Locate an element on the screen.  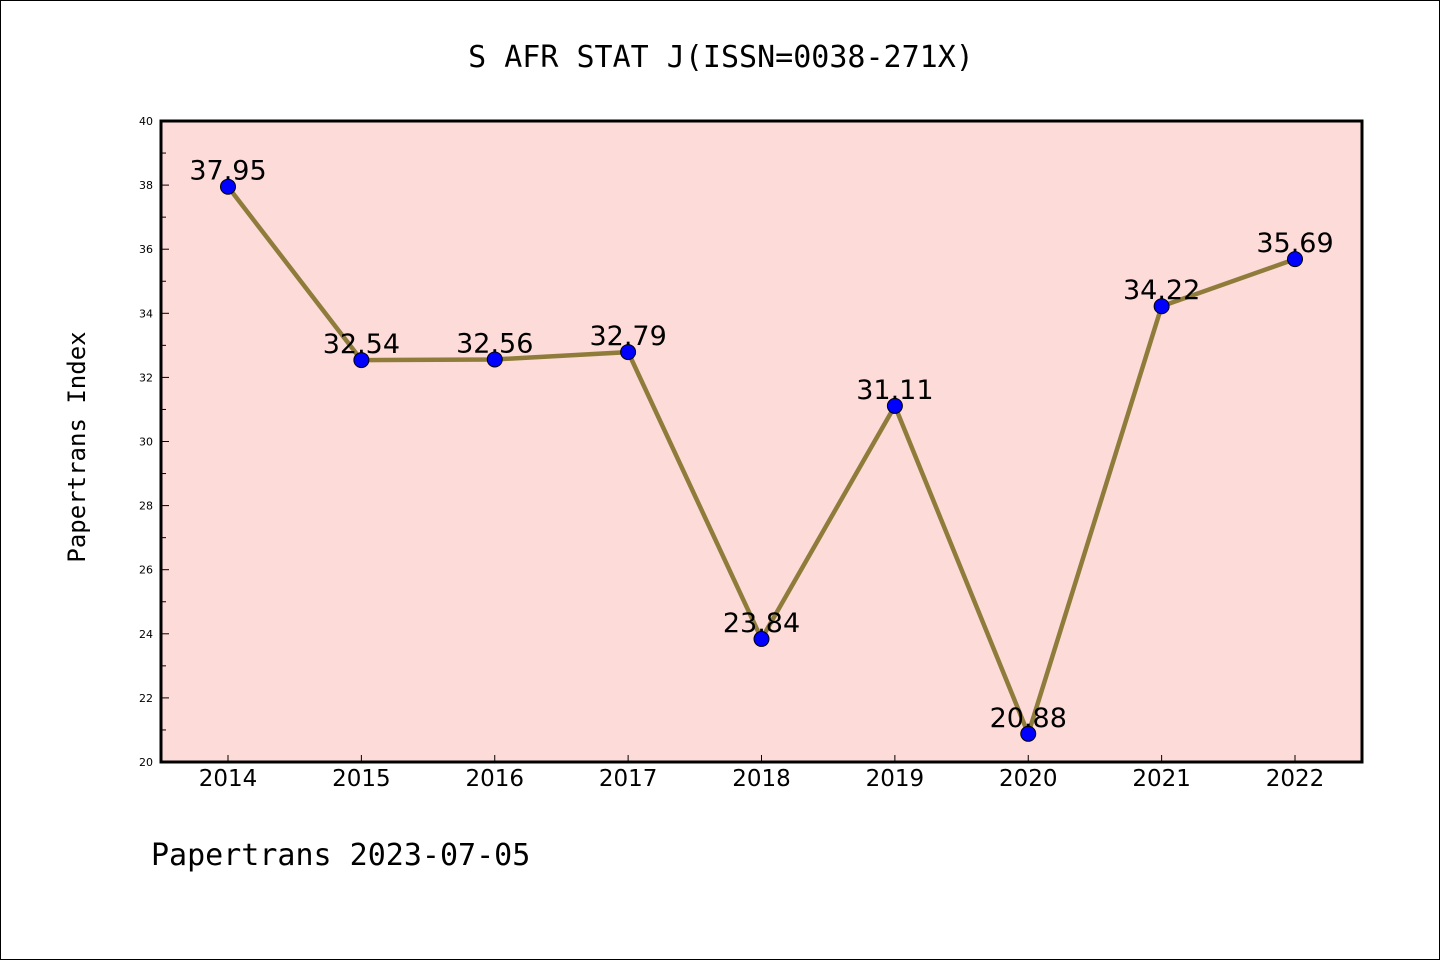
data-label: 32.56 is located at coordinates (494, 343).